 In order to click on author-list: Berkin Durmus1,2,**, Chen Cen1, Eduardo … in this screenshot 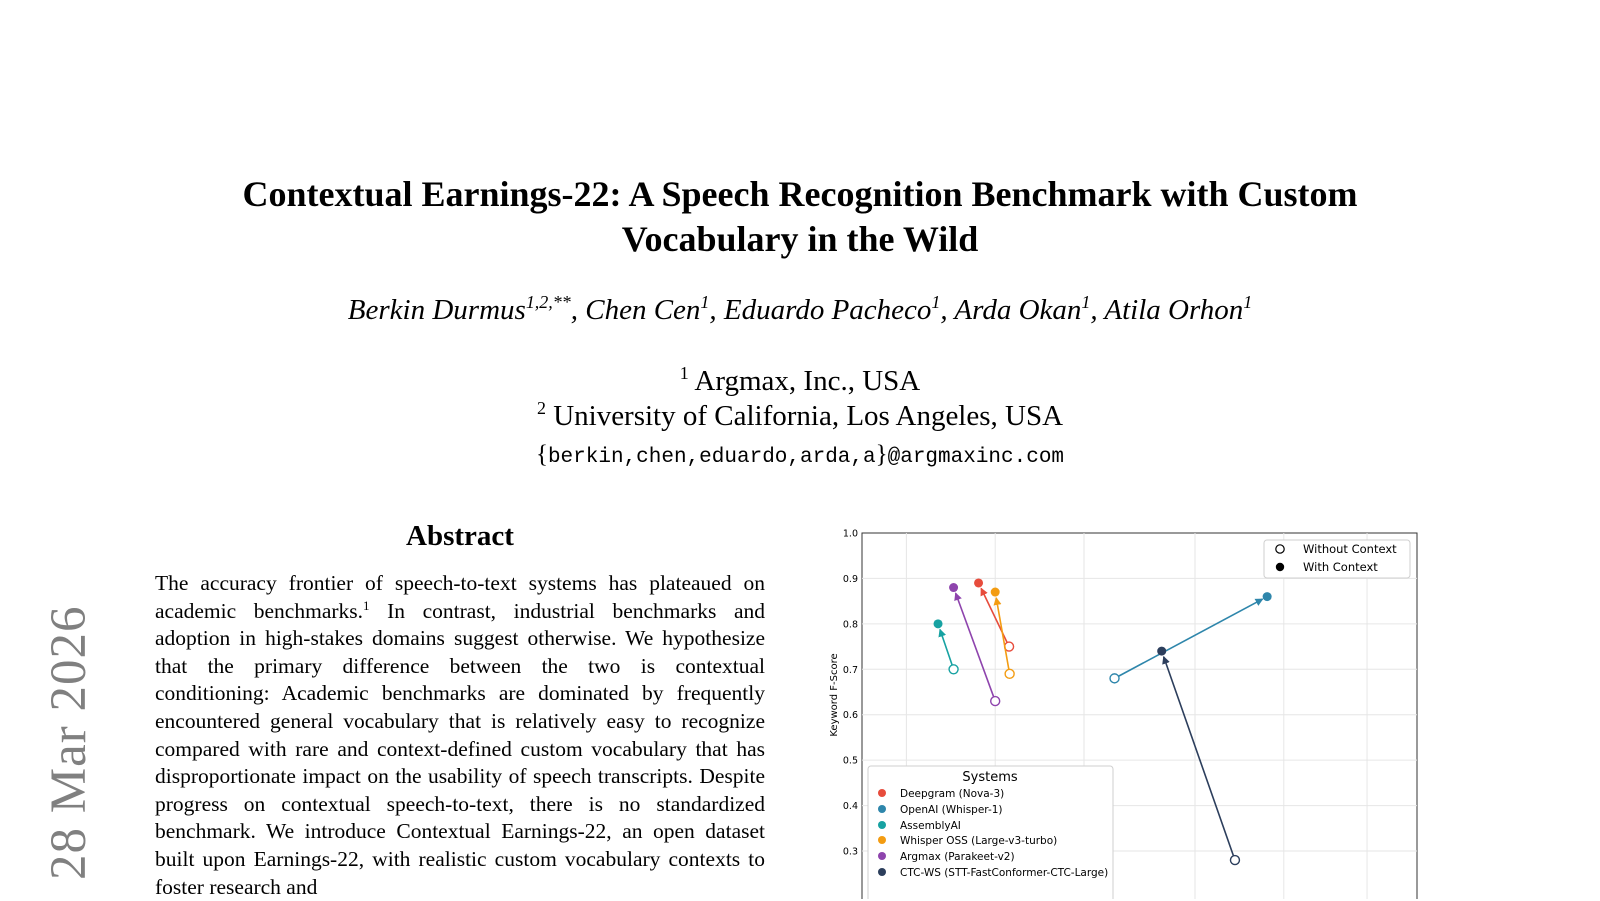, I will do `click(800, 308)`.